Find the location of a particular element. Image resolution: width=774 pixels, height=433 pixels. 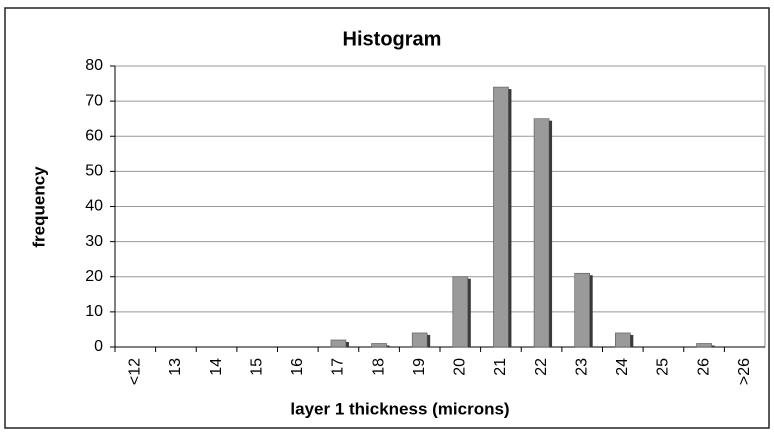

chart-title: Histogram is located at coordinates (392, 39).